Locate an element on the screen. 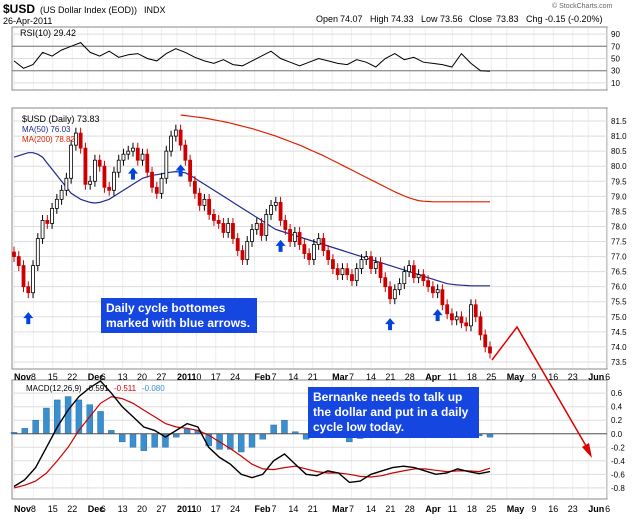  chart-date: 26-Apr-2011 is located at coordinates (27, 21).